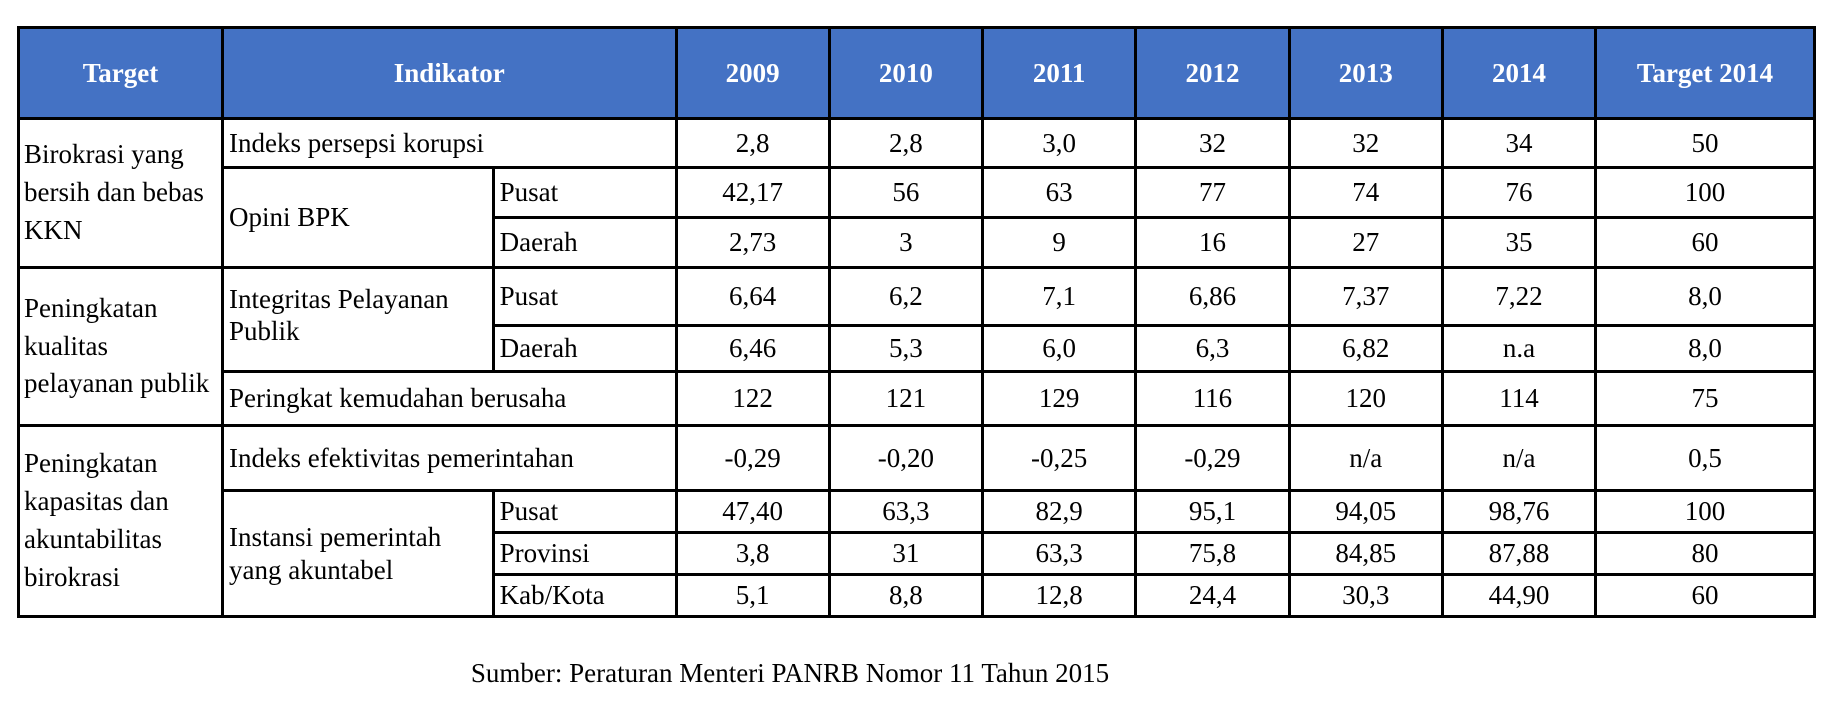 This screenshot has width=1833, height=721. I want to click on value-cell: 2,8, so click(906, 143).